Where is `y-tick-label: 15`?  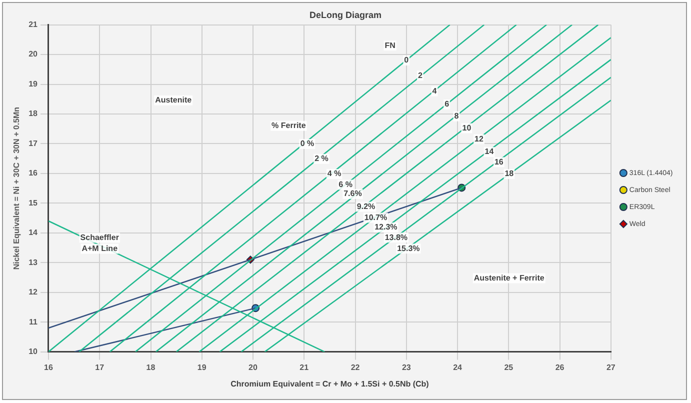 y-tick-label: 15 is located at coordinates (33, 203).